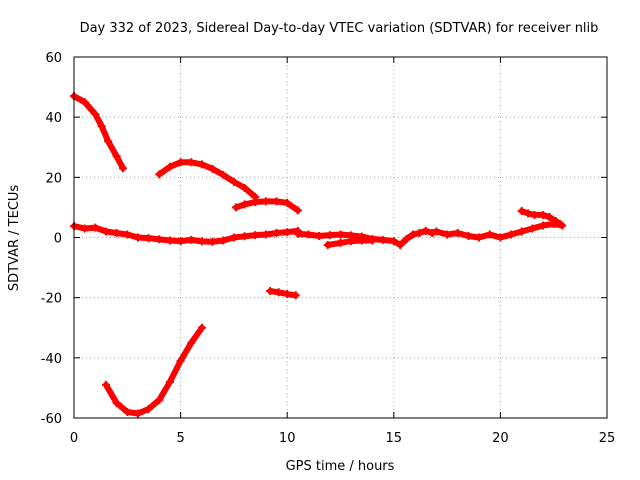 Image resolution: width=640 pixels, height=480 pixels. What do you see at coordinates (180, 438) in the screenshot?
I see `x-tick-label: 5` at bounding box center [180, 438].